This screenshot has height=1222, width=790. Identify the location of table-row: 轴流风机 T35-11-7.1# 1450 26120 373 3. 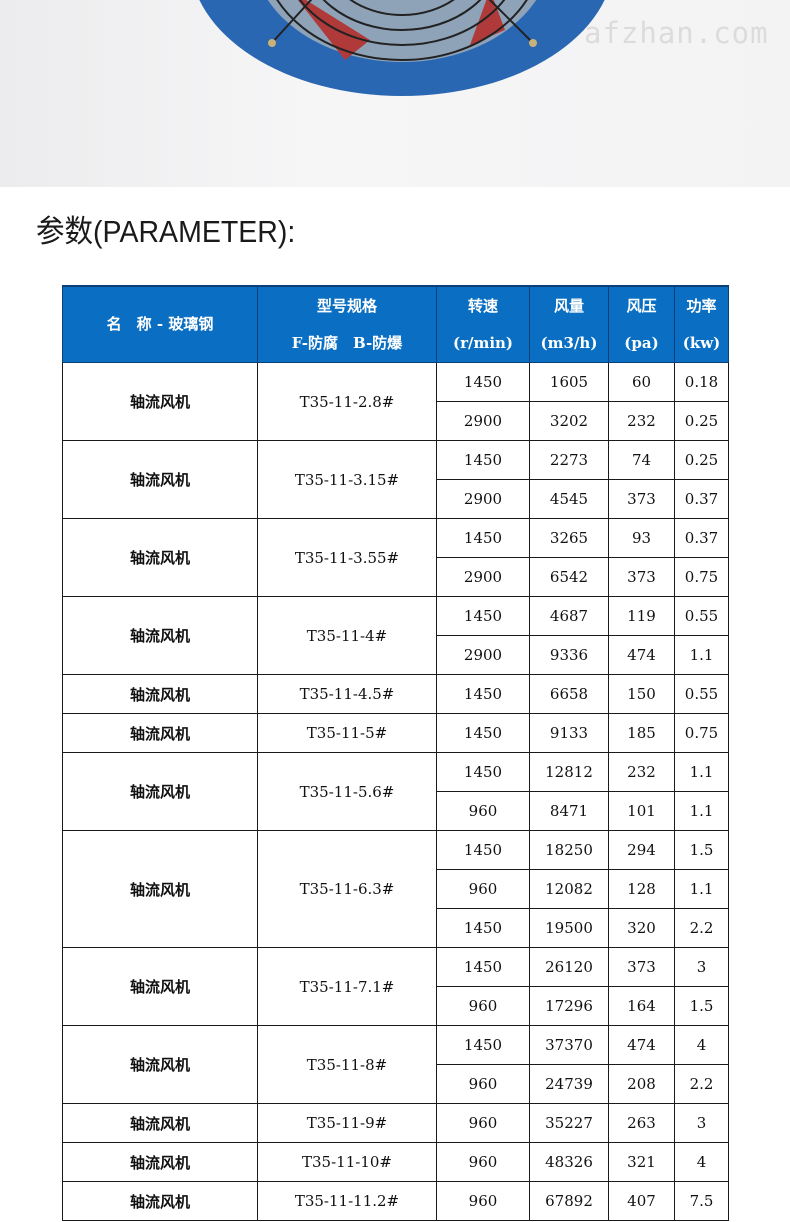
(395, 986).